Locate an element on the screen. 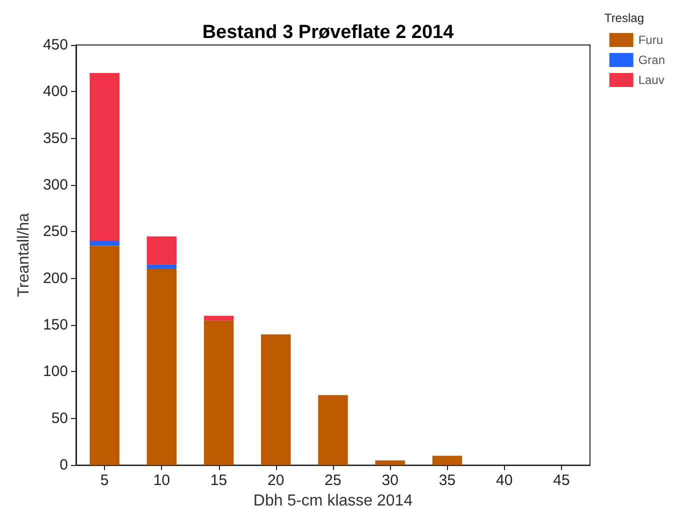 The height and width of the screenshot is (522, 680). y-tick-label: 250 is located at coordinates (55, 231).